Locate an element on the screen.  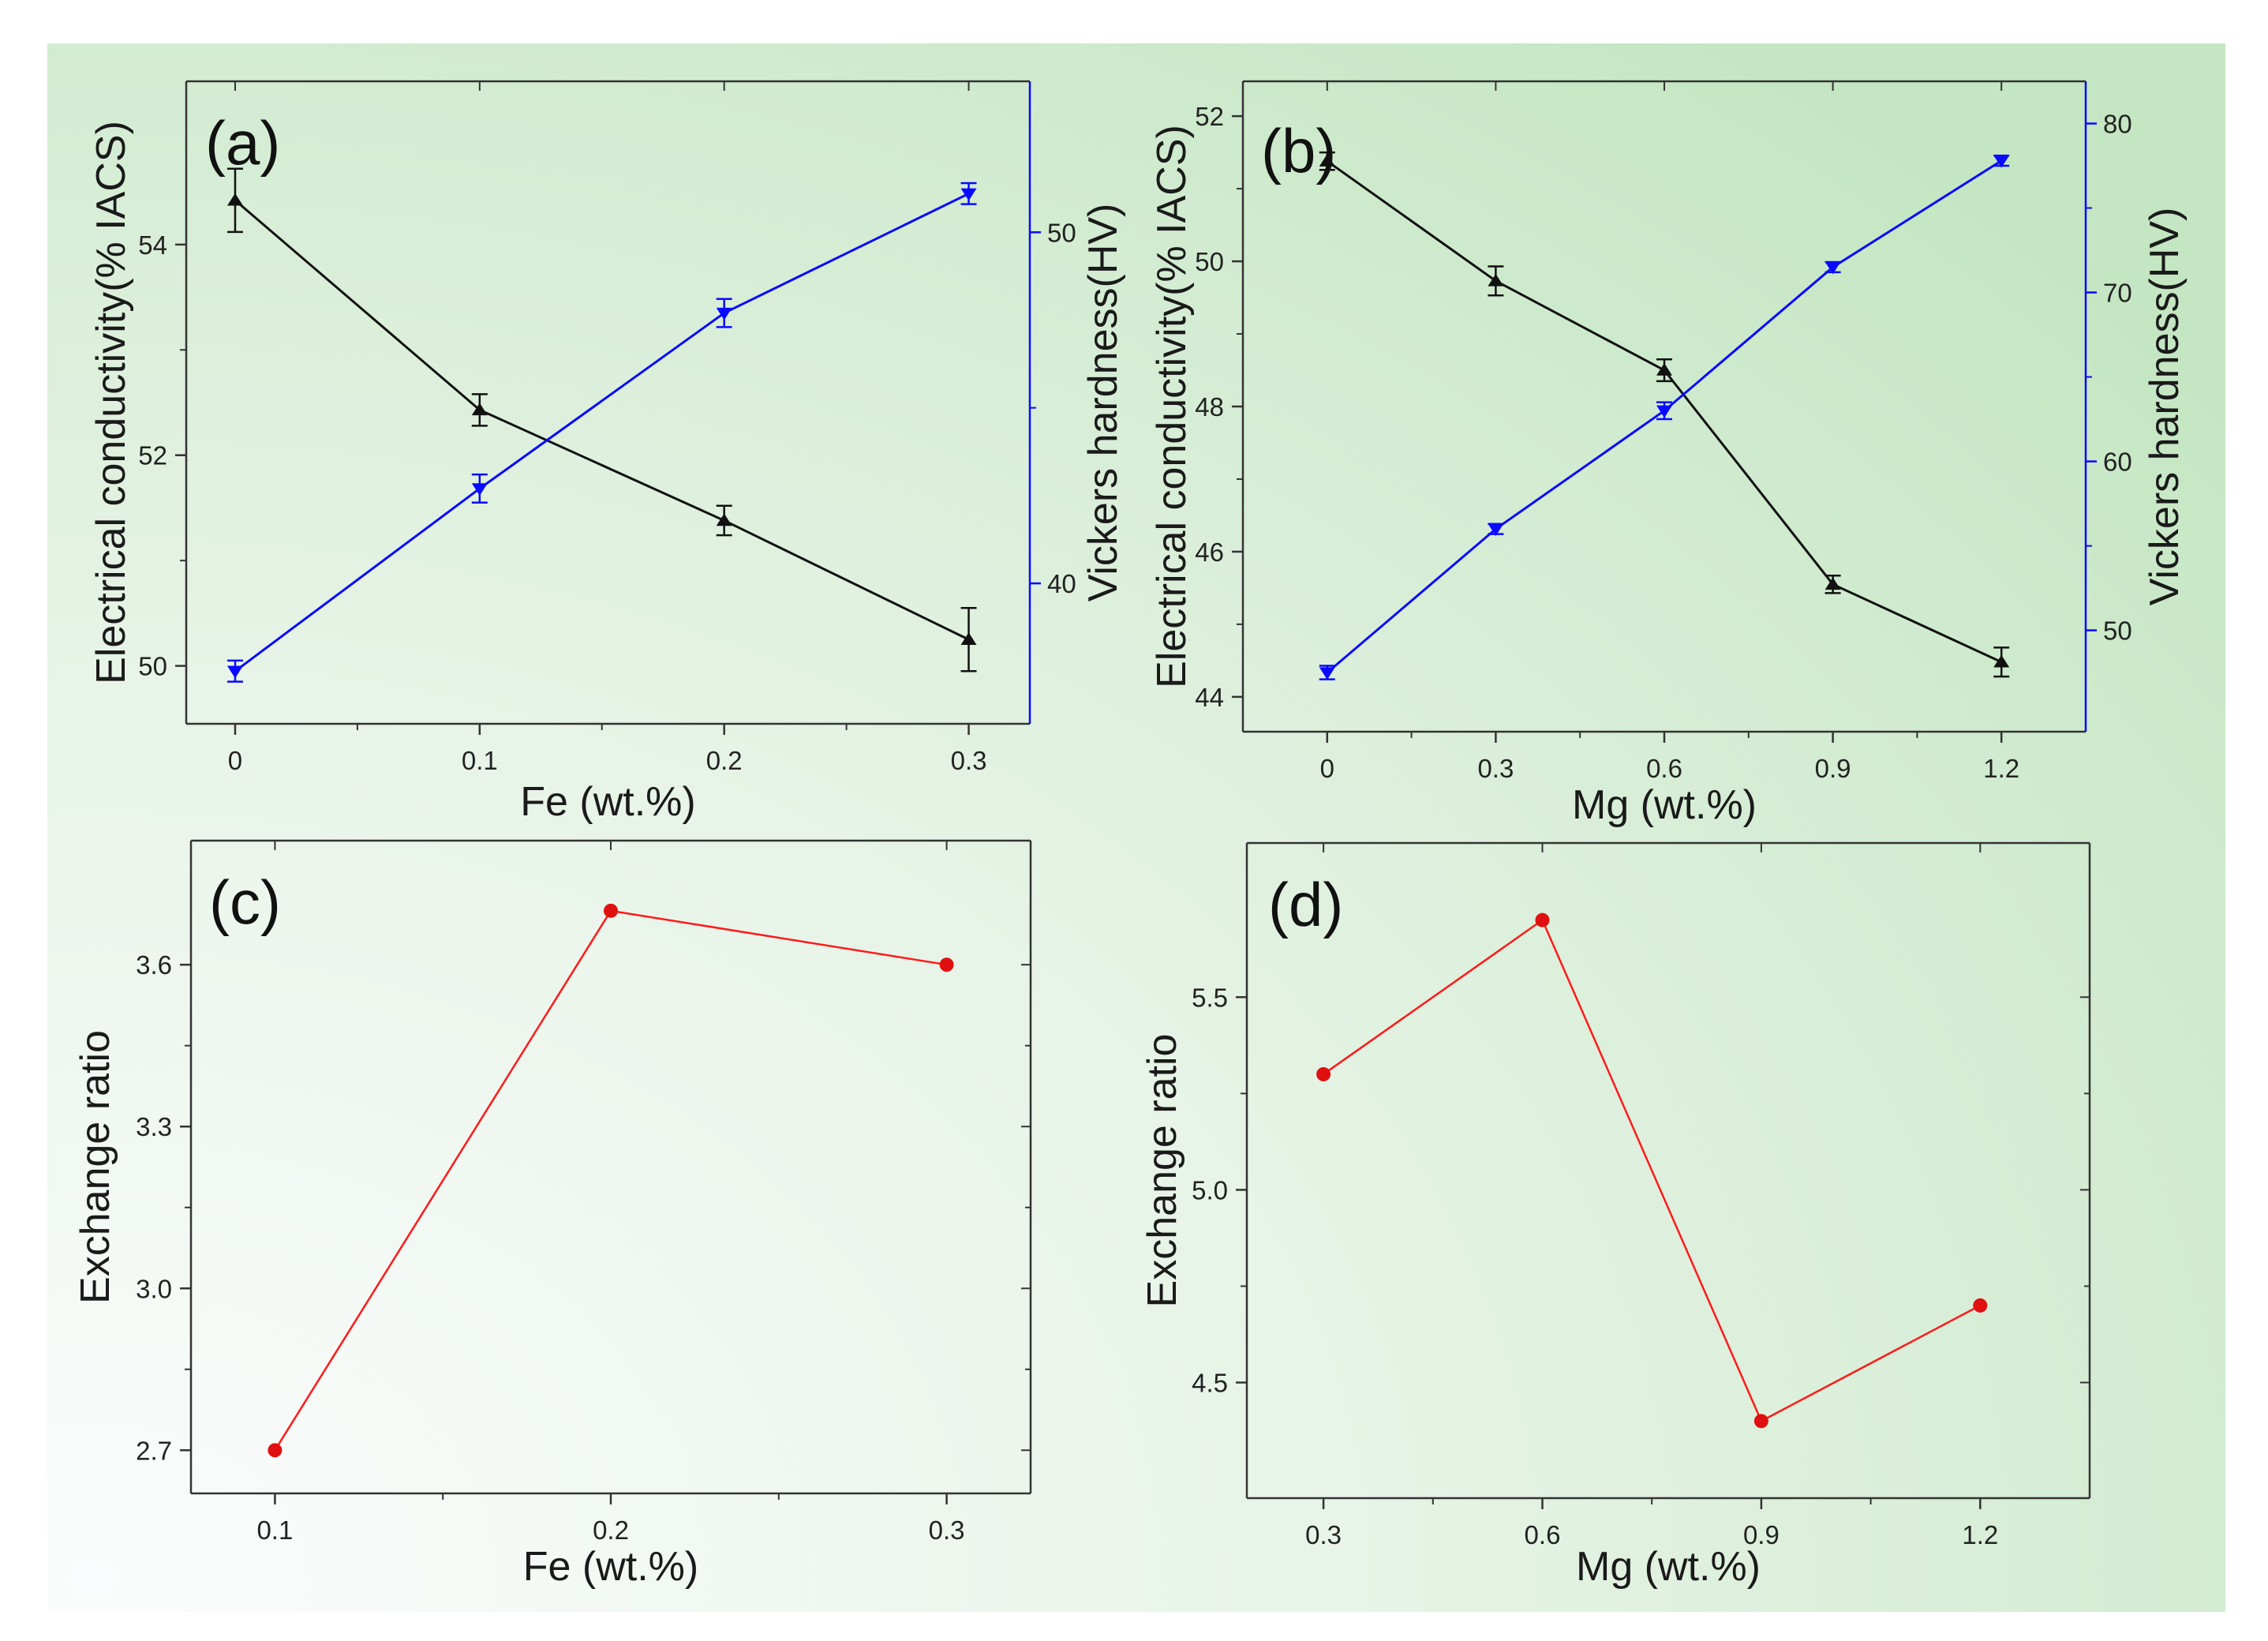
panel-label: (d) is located at coordinates (1305, 904).